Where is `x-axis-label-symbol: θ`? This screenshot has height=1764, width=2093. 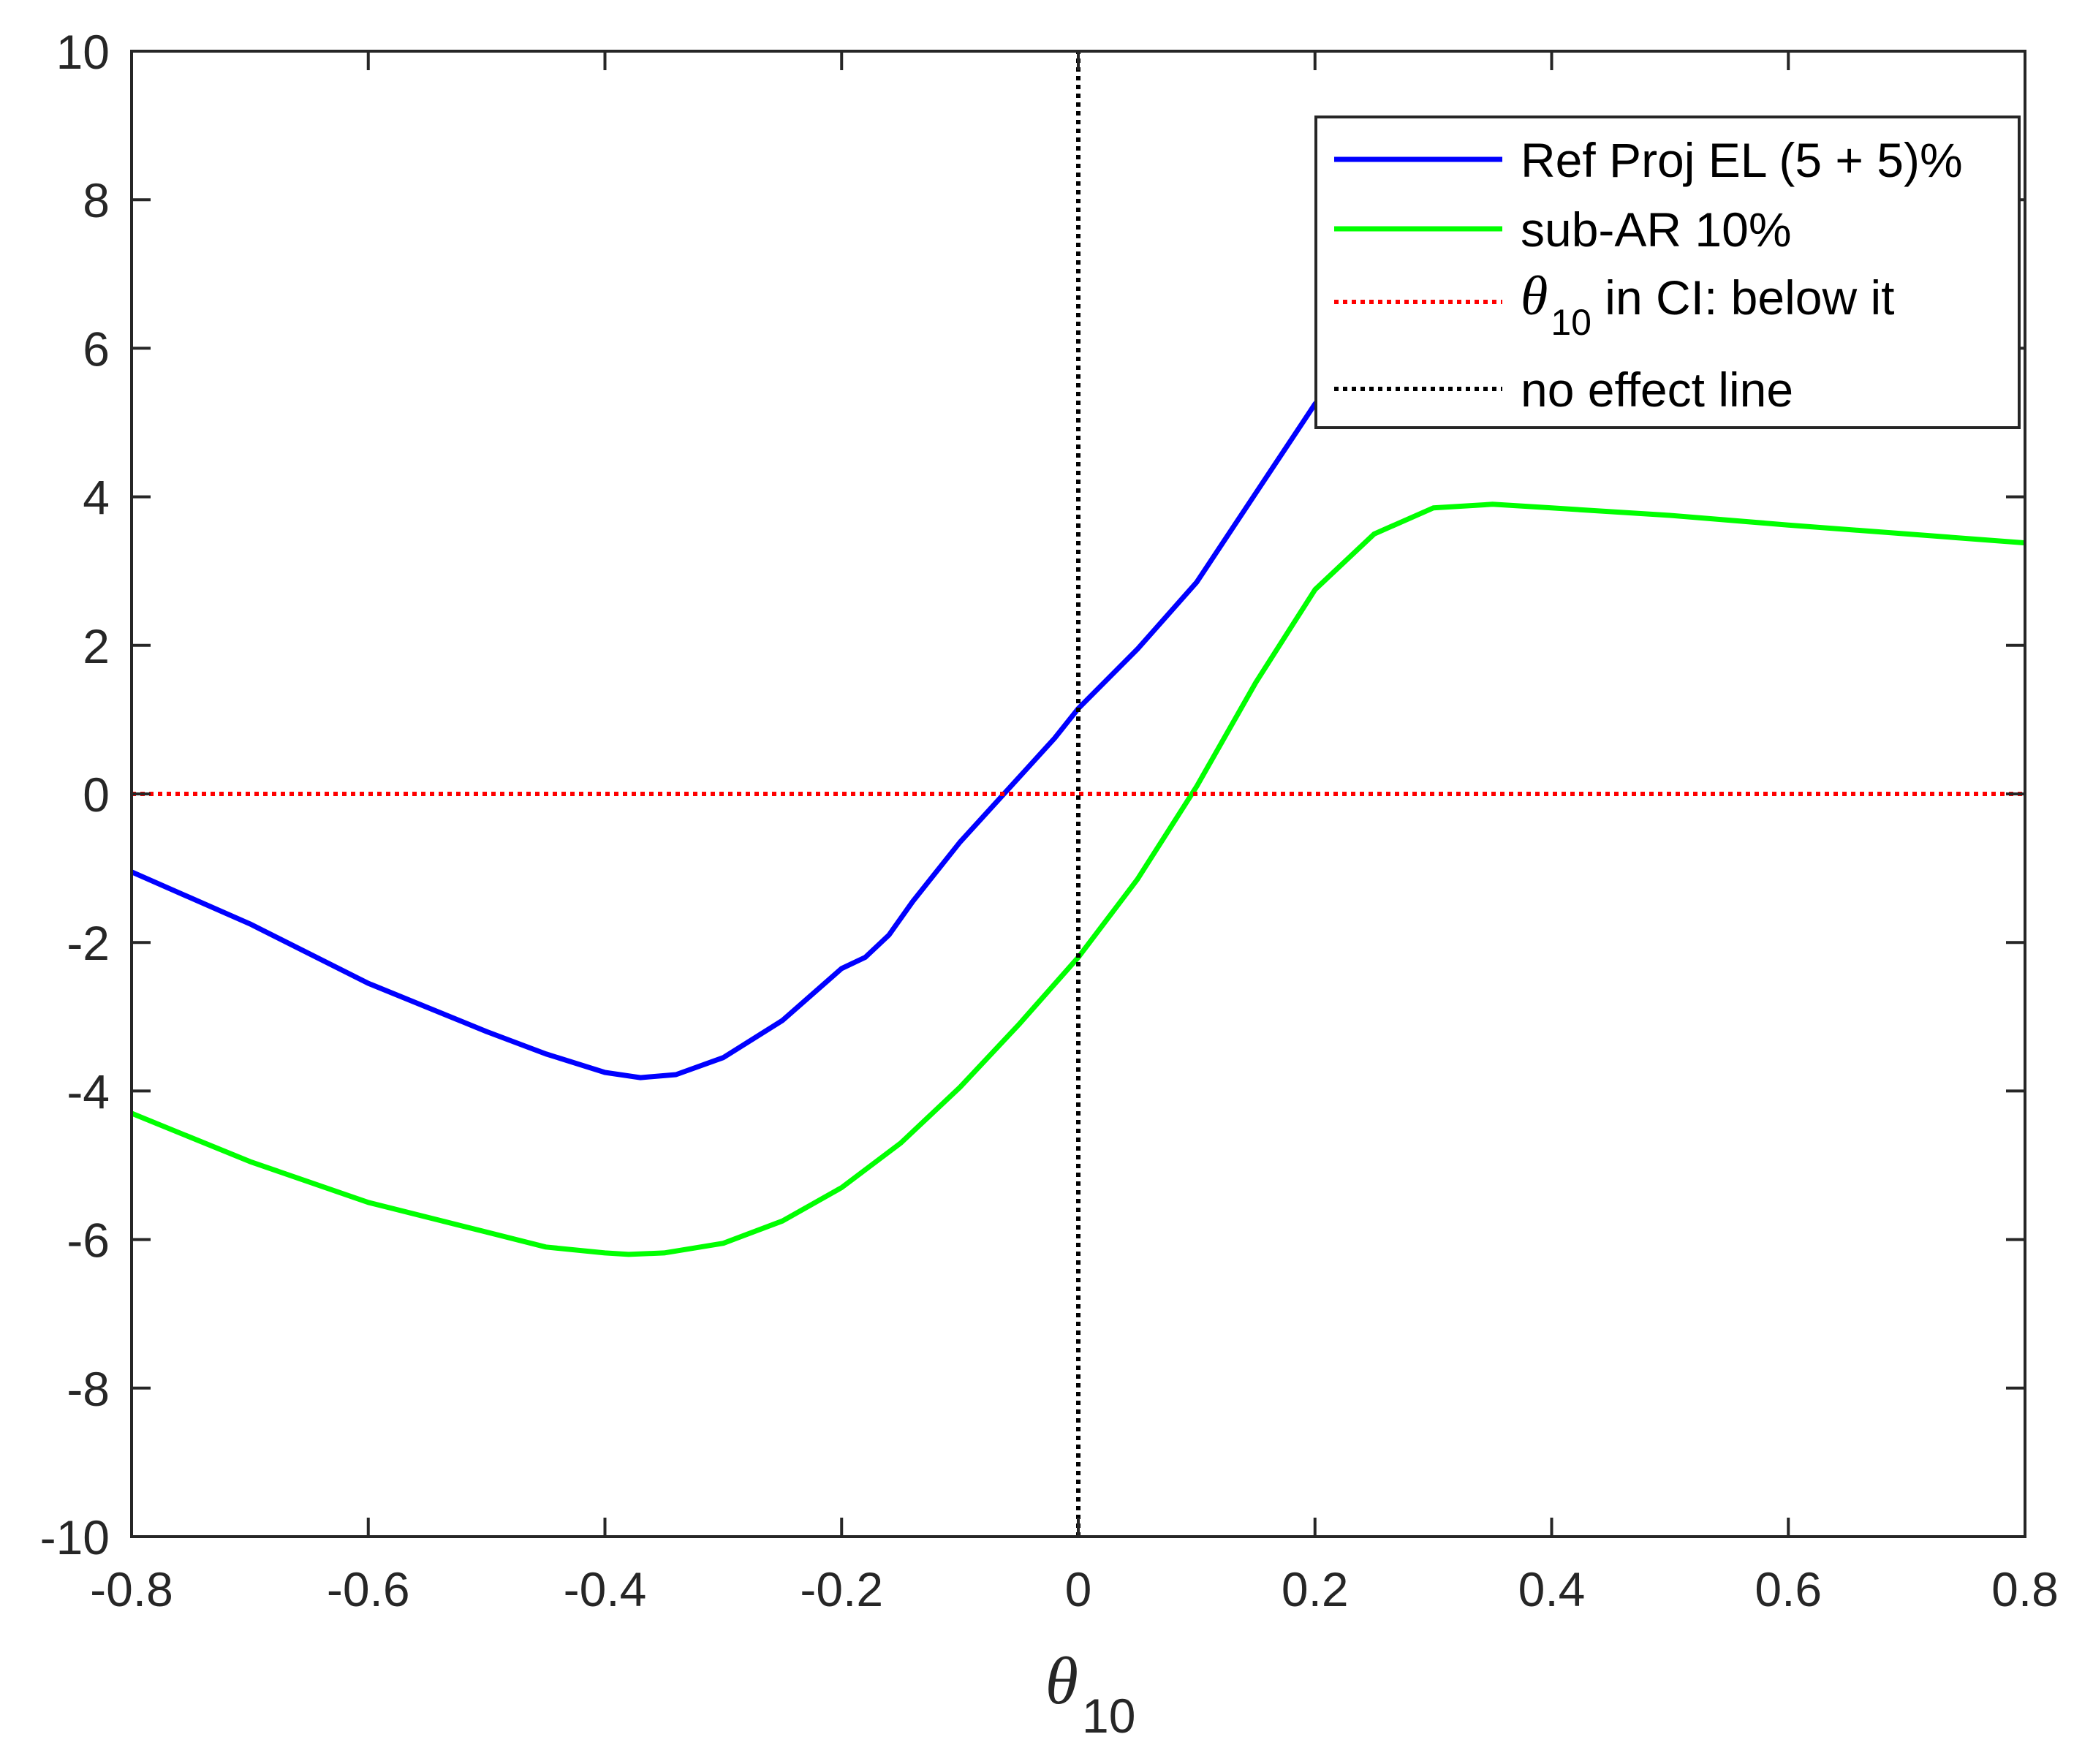
x-axis-label-symbol: θ is located at coordinates (1061, 1680).